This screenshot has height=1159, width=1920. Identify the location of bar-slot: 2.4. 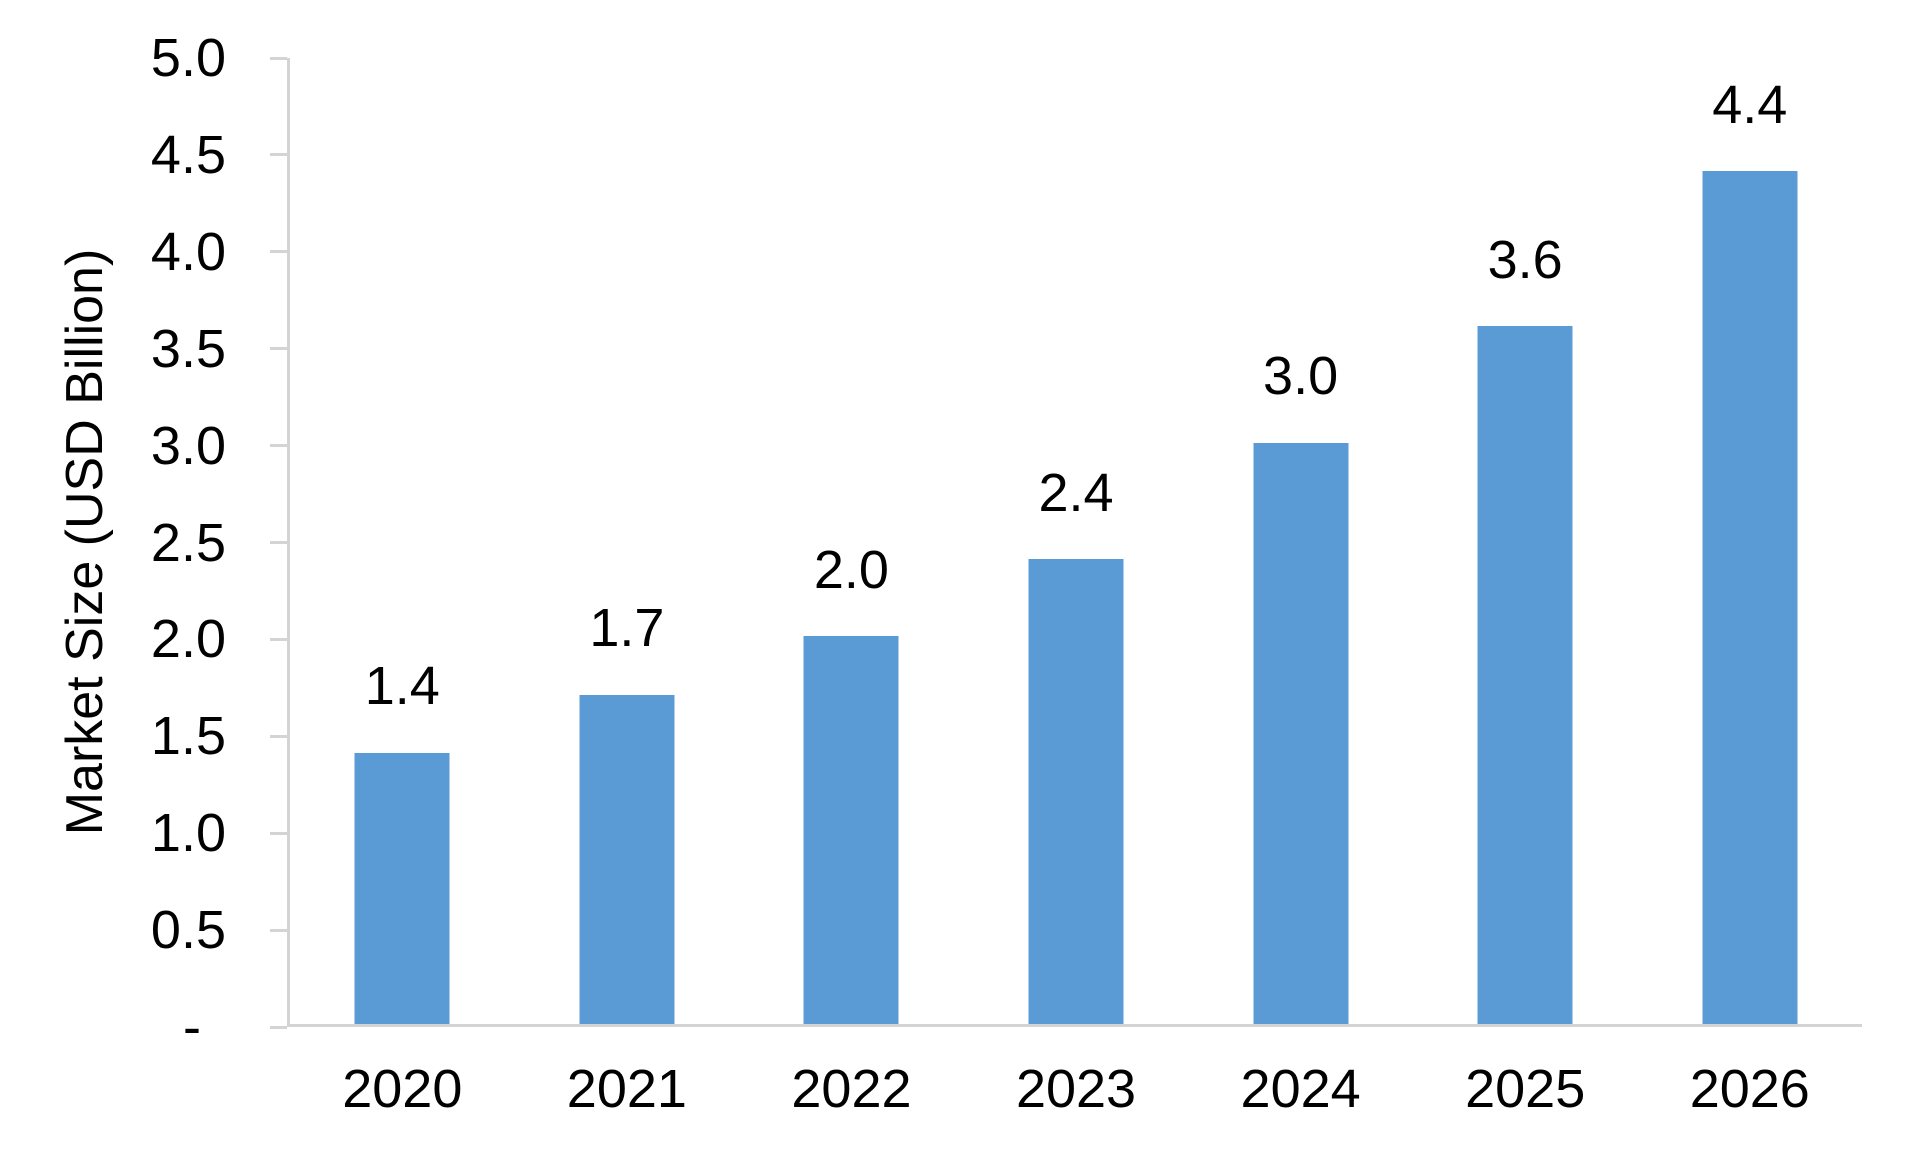
(1076, 541).